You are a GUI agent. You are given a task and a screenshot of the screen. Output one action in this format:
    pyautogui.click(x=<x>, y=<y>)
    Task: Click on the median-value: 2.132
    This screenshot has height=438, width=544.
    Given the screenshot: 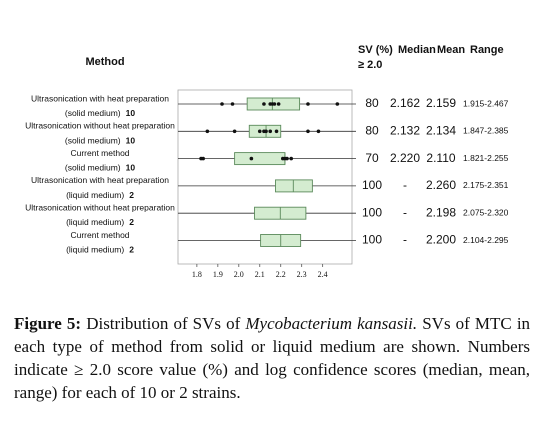 What is the action you would take?
    pyautogui.click(x=405, y=130)
    